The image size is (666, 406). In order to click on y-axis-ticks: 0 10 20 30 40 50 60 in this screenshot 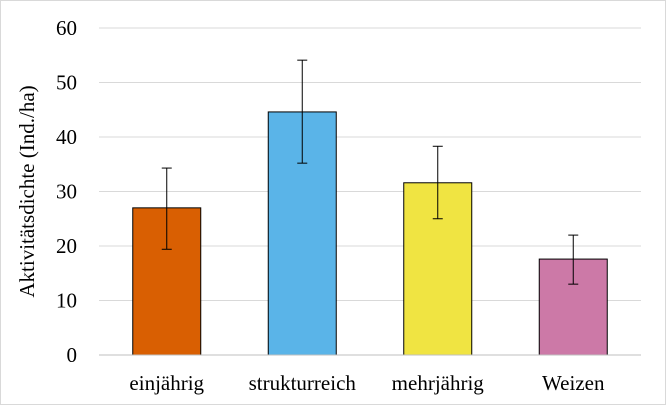, I will do `click(66, 191)`.